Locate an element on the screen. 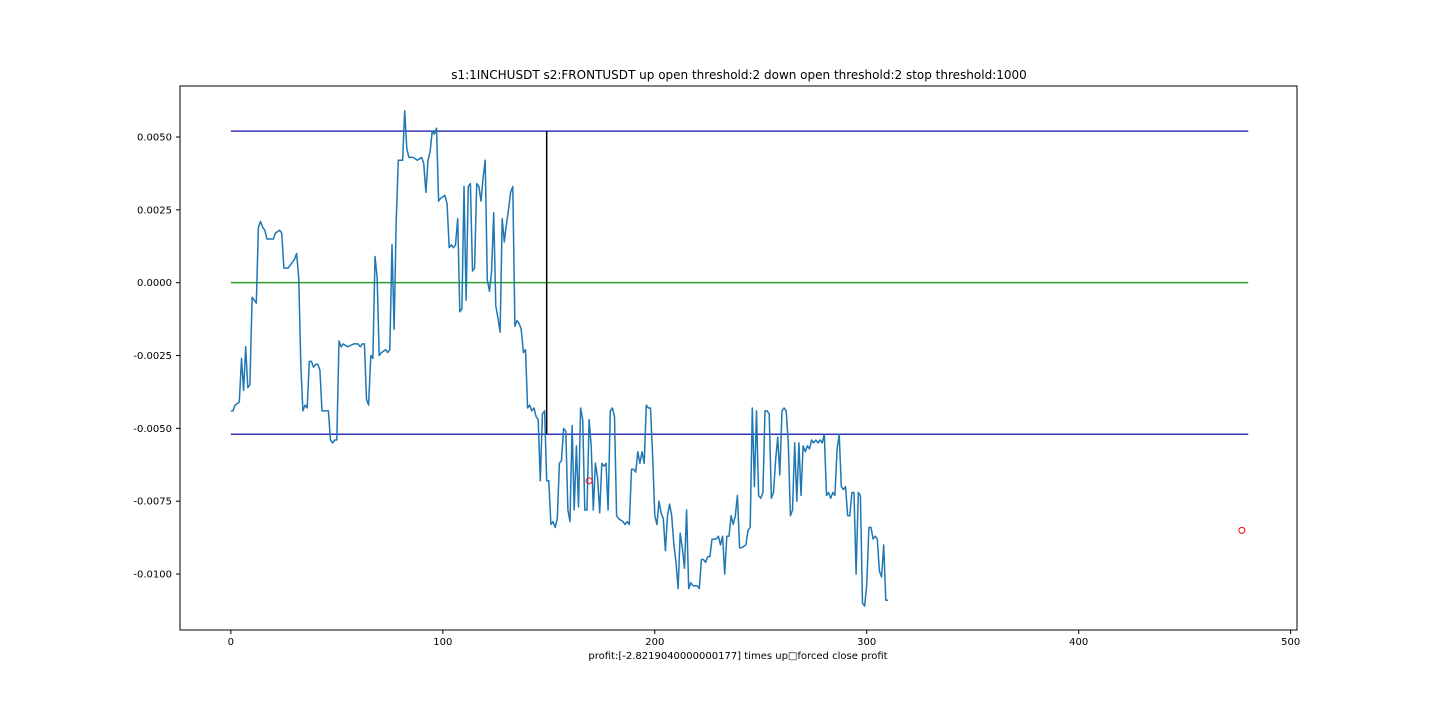  x-tick-label: 0 is located at coordinates (231, 642).